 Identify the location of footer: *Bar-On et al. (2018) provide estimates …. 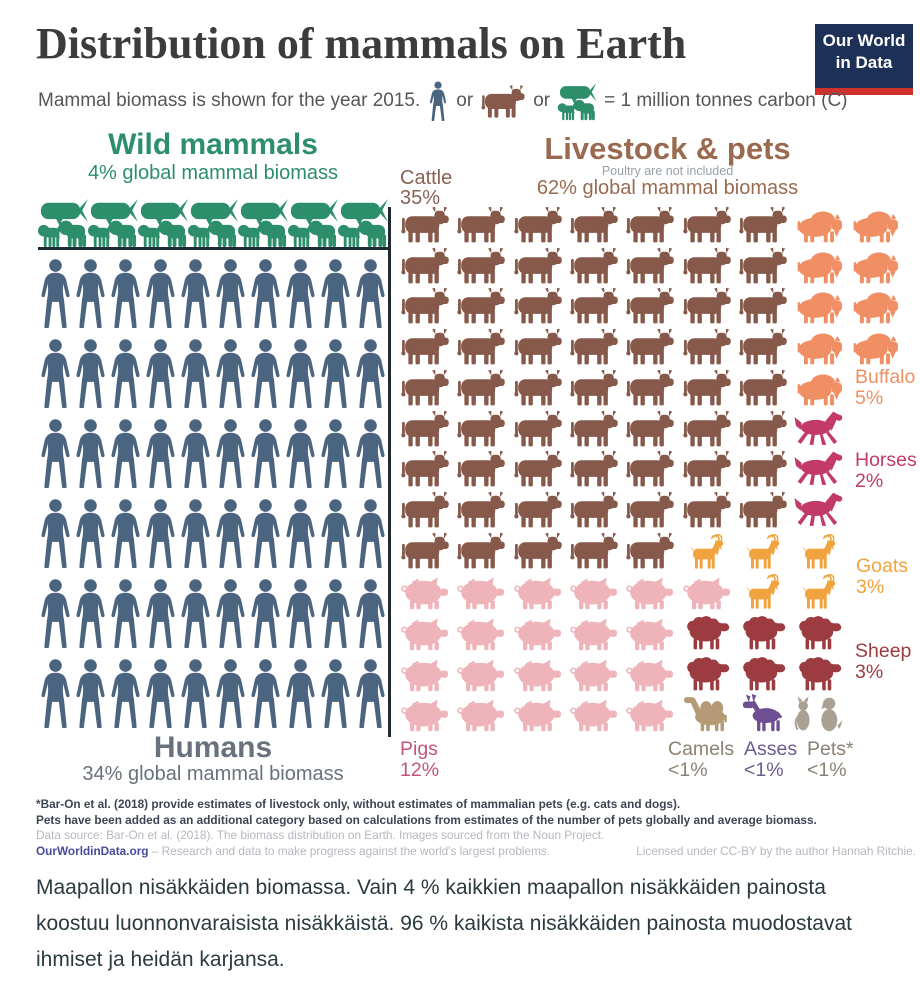
(476, 828).